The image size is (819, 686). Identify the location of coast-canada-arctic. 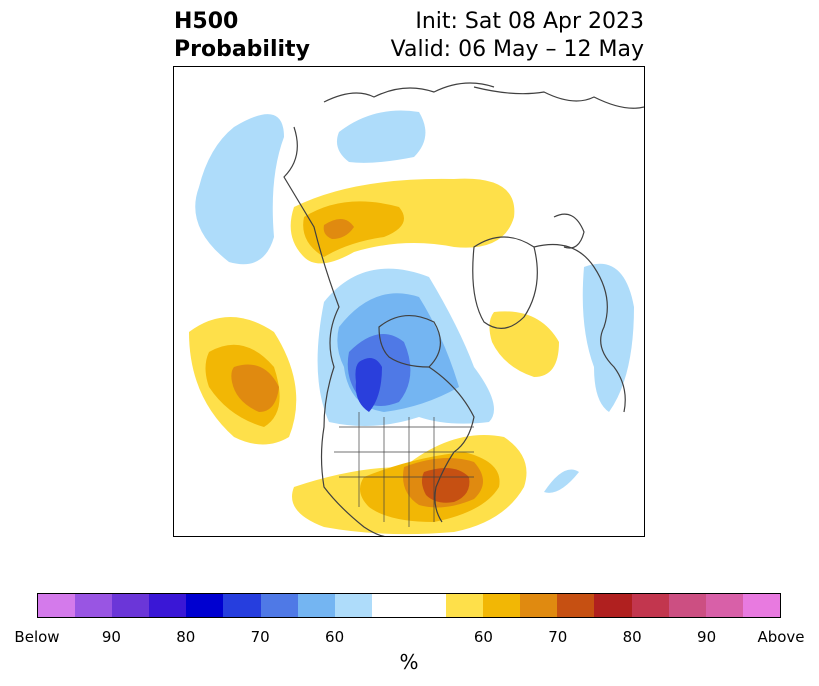
(409, 92).